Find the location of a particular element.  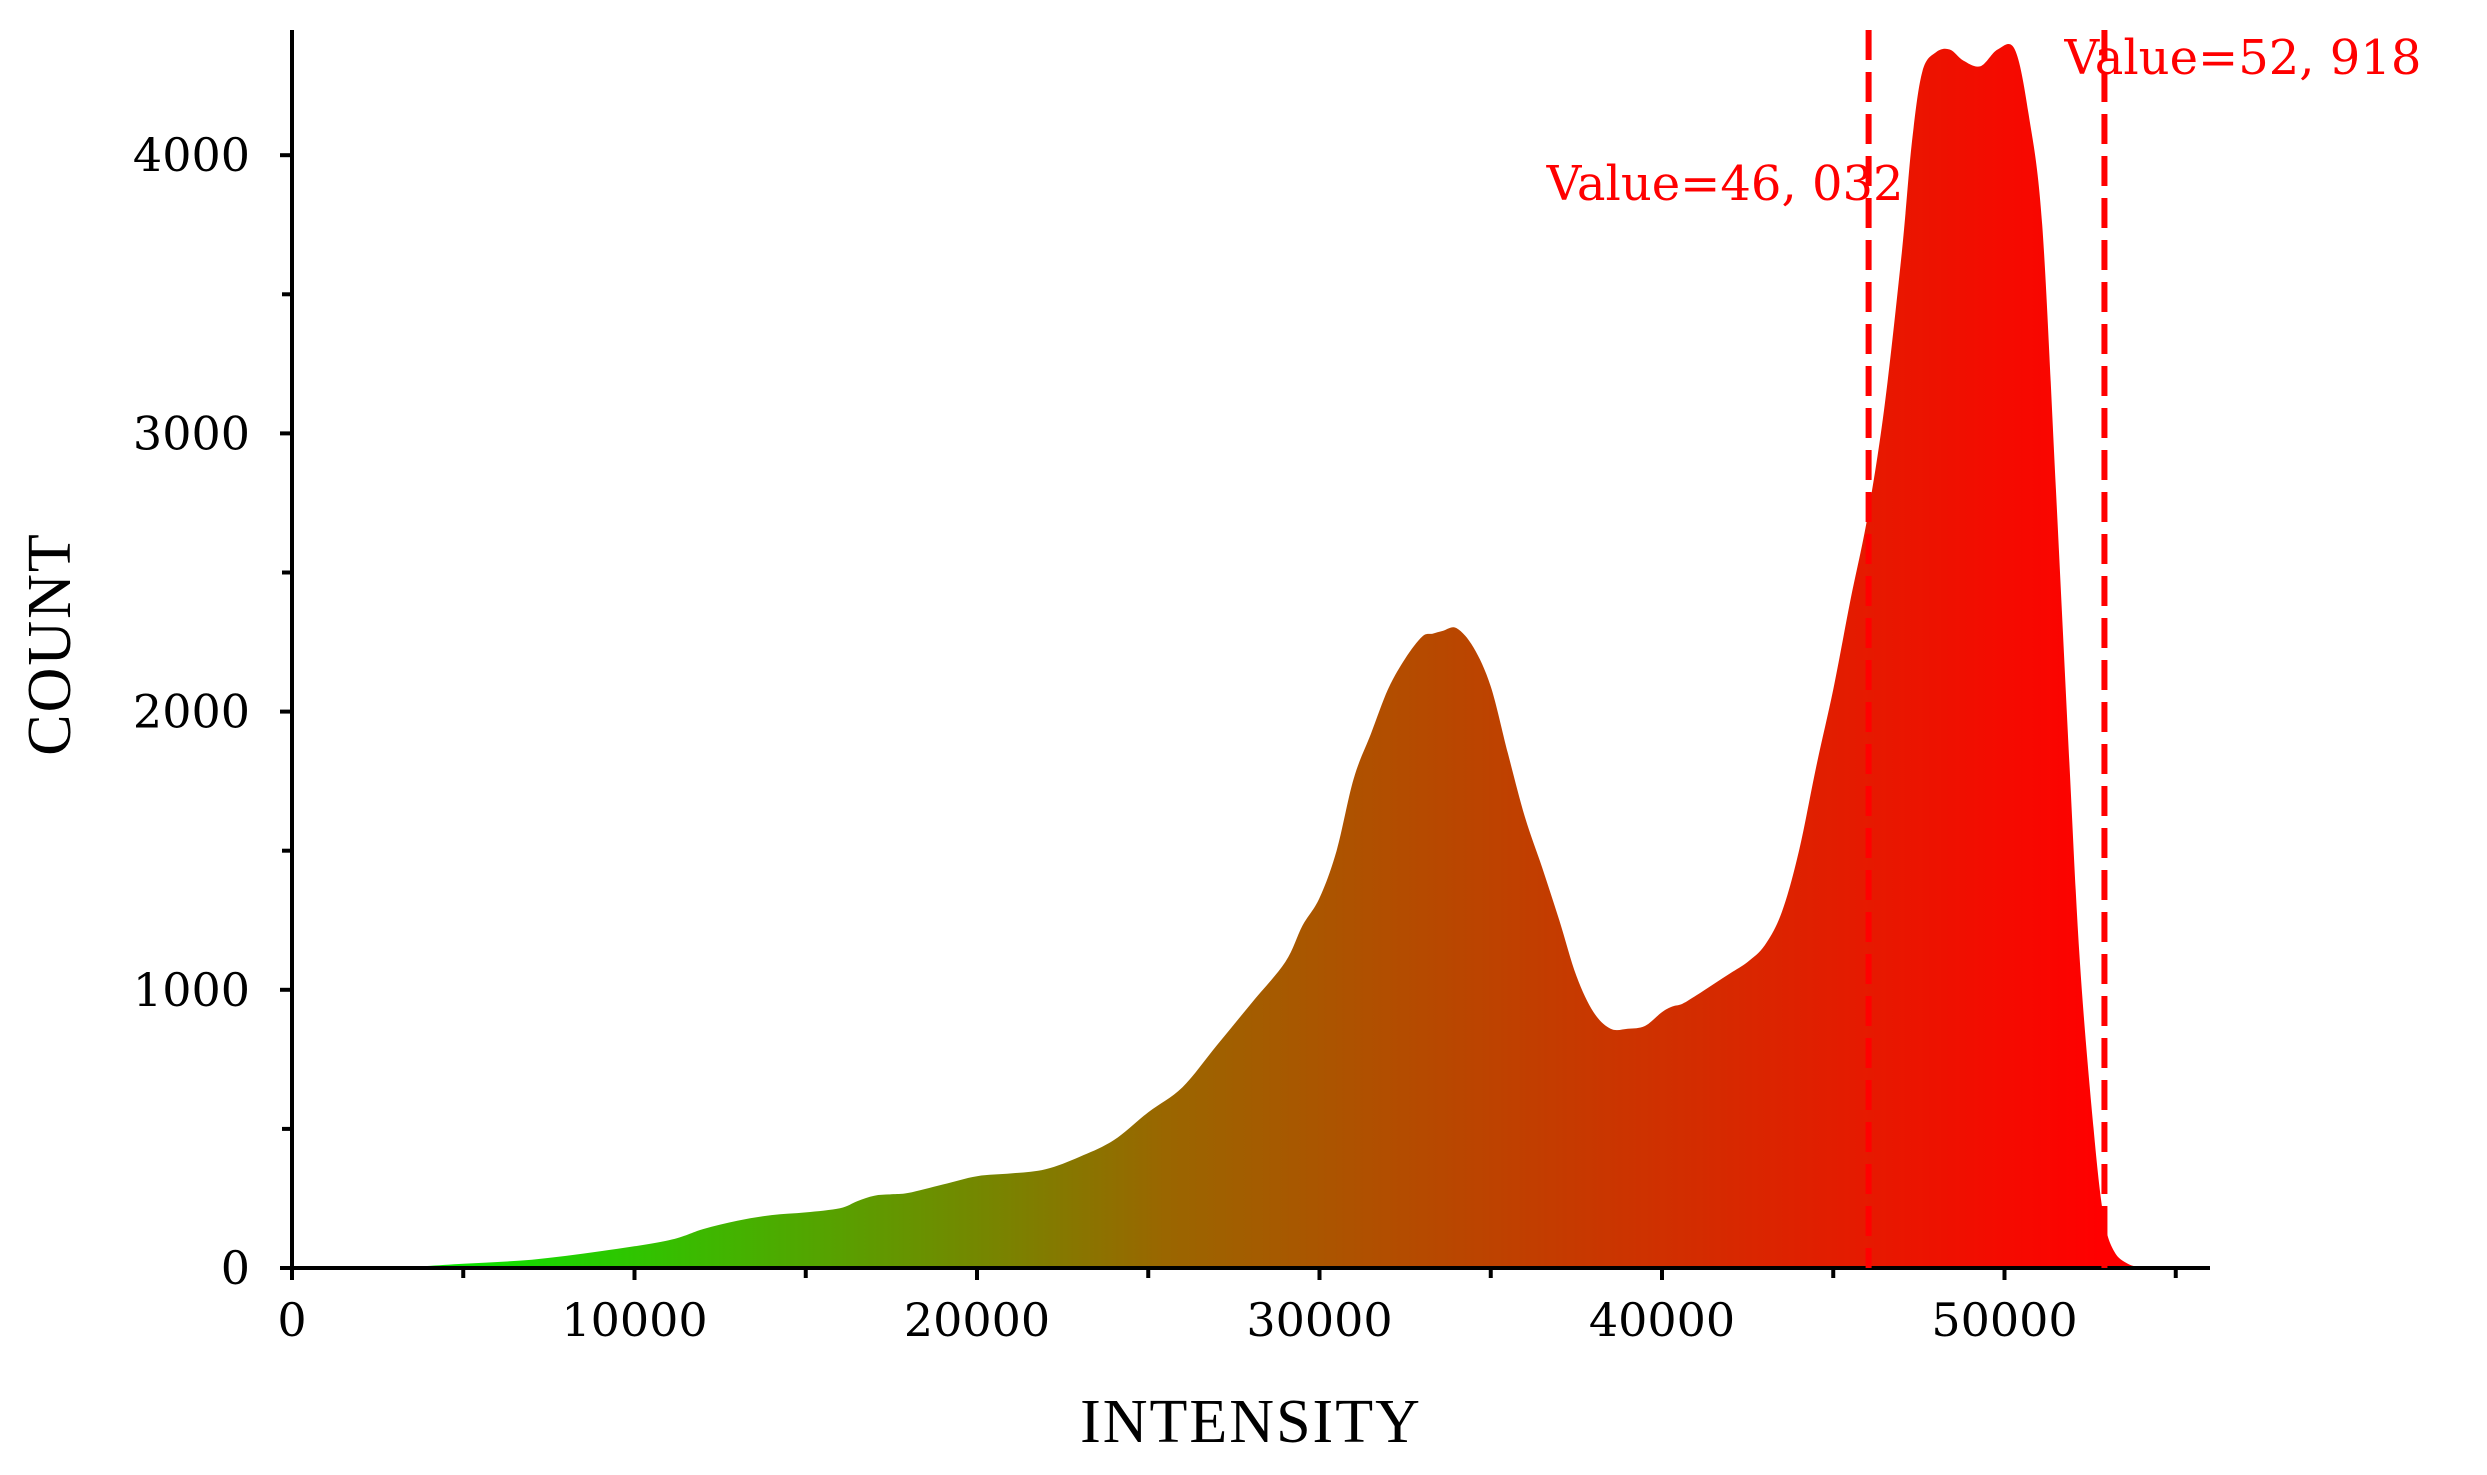

y-tick-label: 2000 is located at coordinates (191, 712).